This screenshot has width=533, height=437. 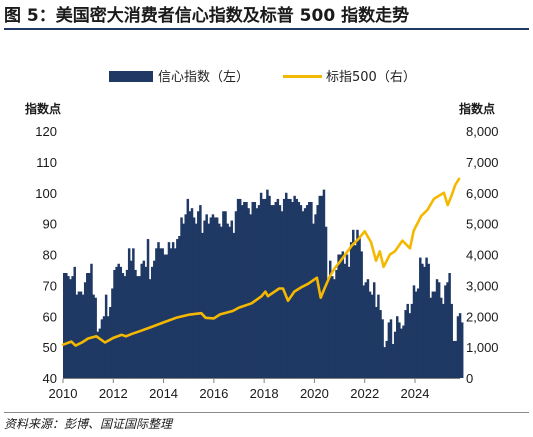 I want to click on y-right-tick-label: 7,000, so click(x=482, y=162).